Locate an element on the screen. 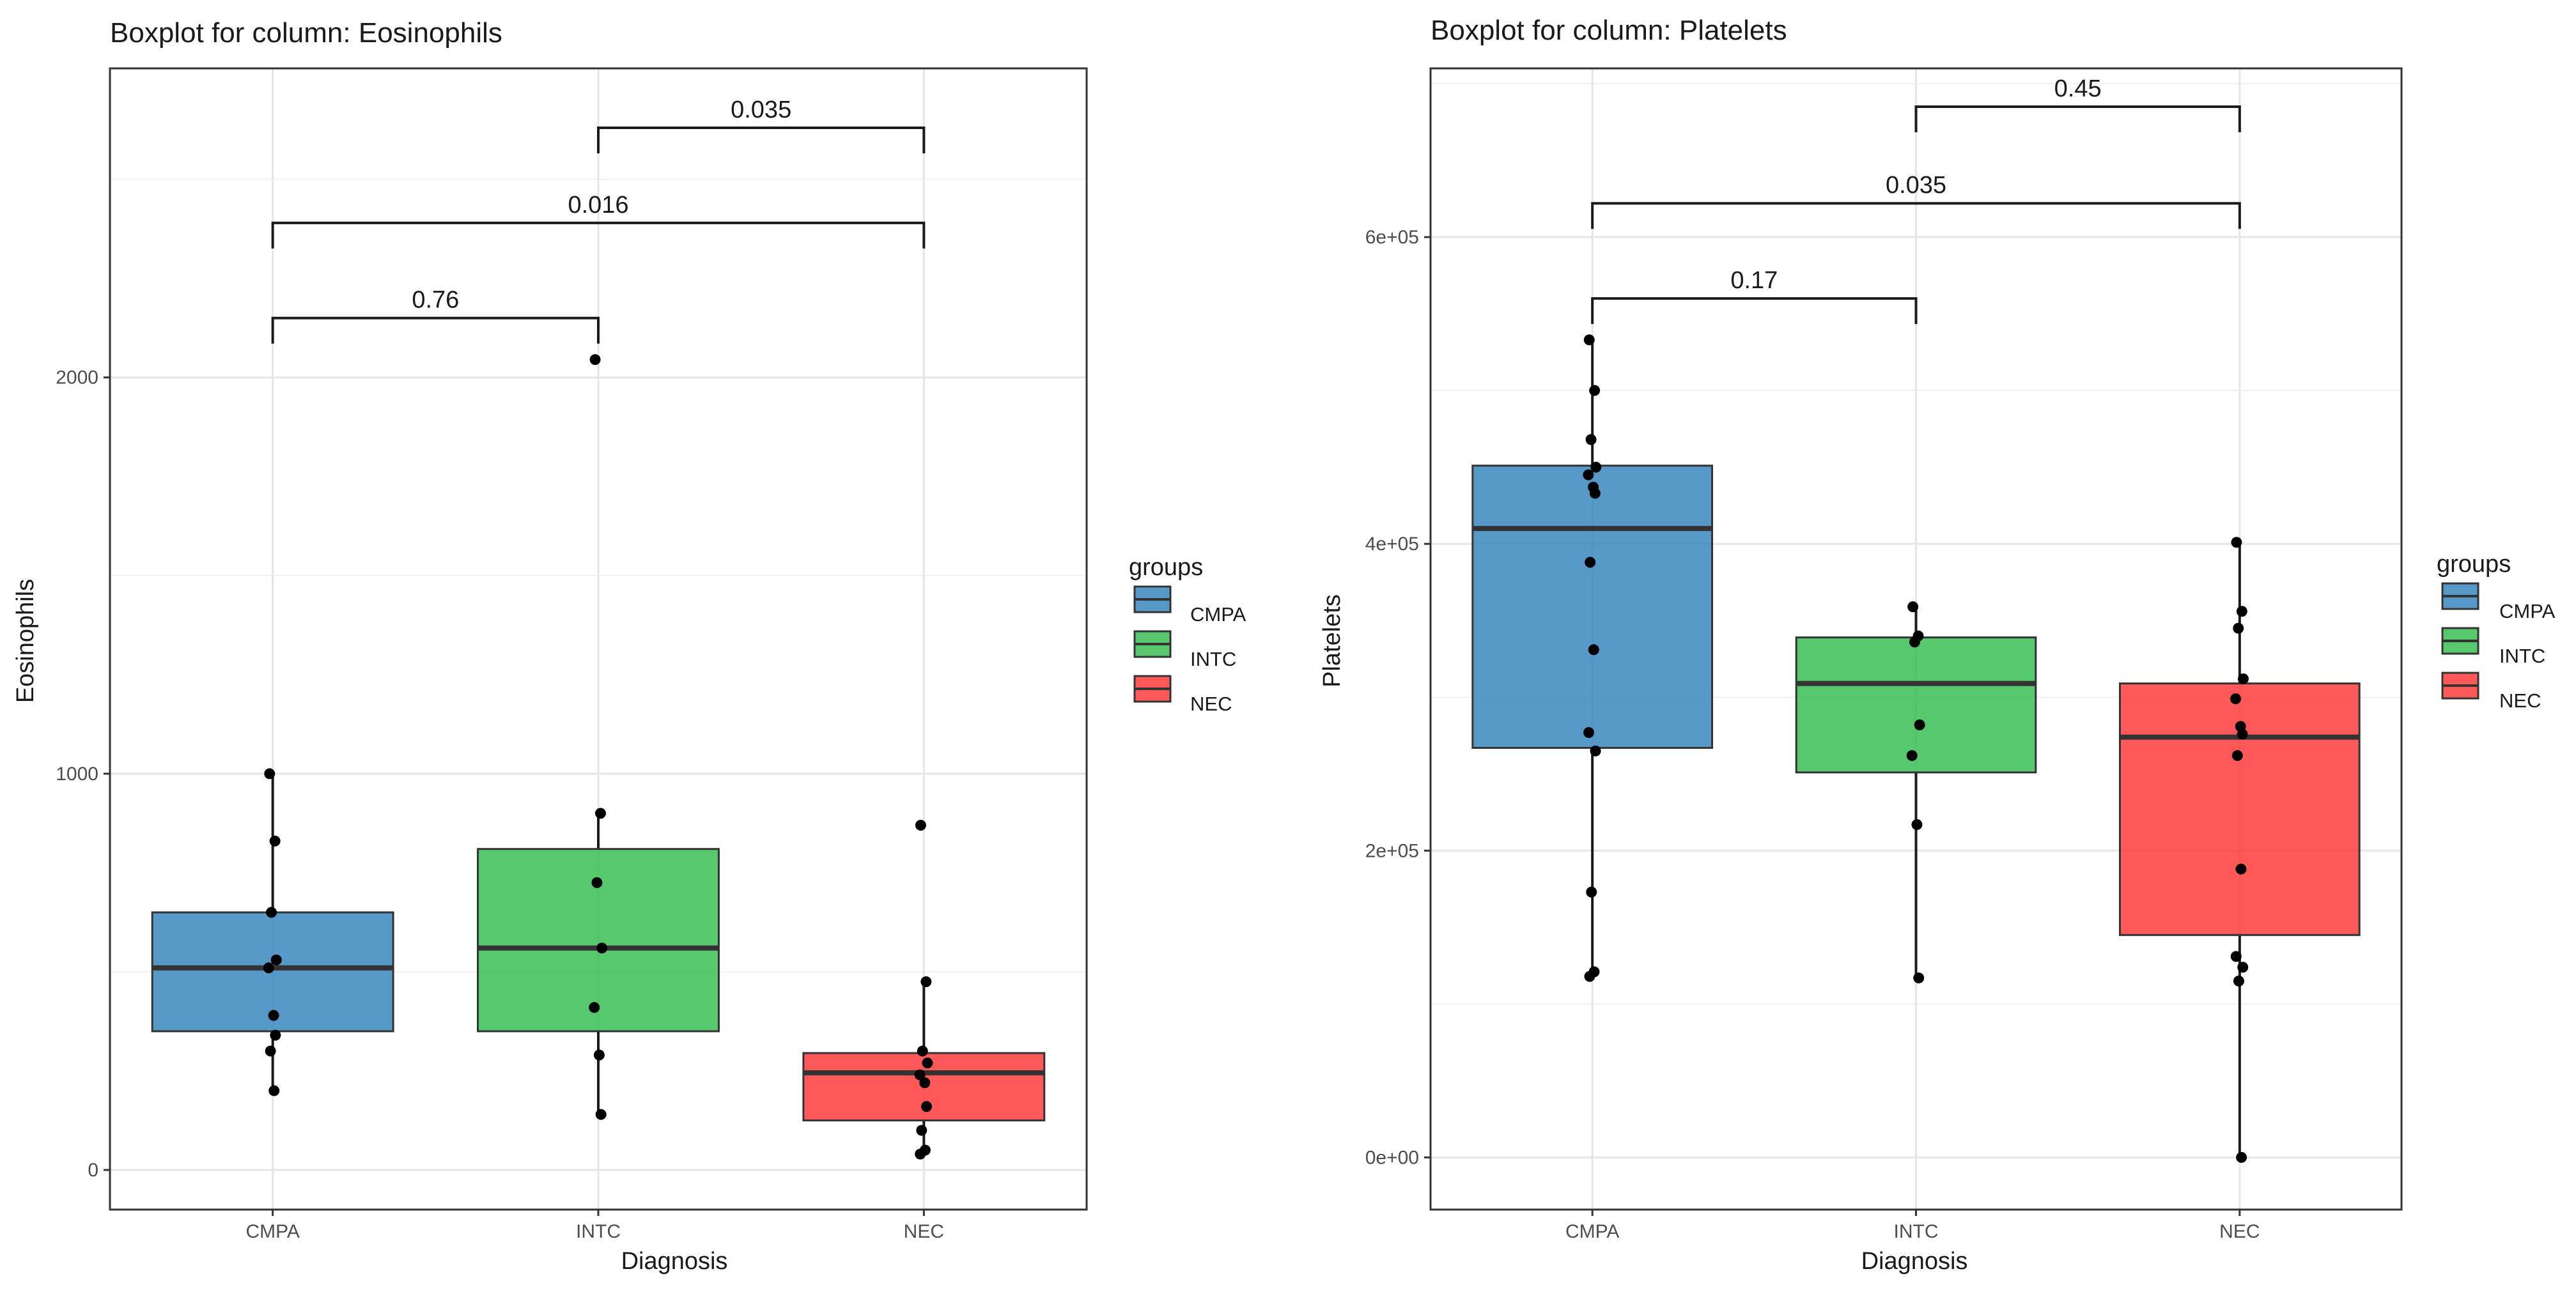 Image resolution: width=2576 pixels, height=1292 pixels. y-tick-label: 2000 is located at coordinates (77, 377).